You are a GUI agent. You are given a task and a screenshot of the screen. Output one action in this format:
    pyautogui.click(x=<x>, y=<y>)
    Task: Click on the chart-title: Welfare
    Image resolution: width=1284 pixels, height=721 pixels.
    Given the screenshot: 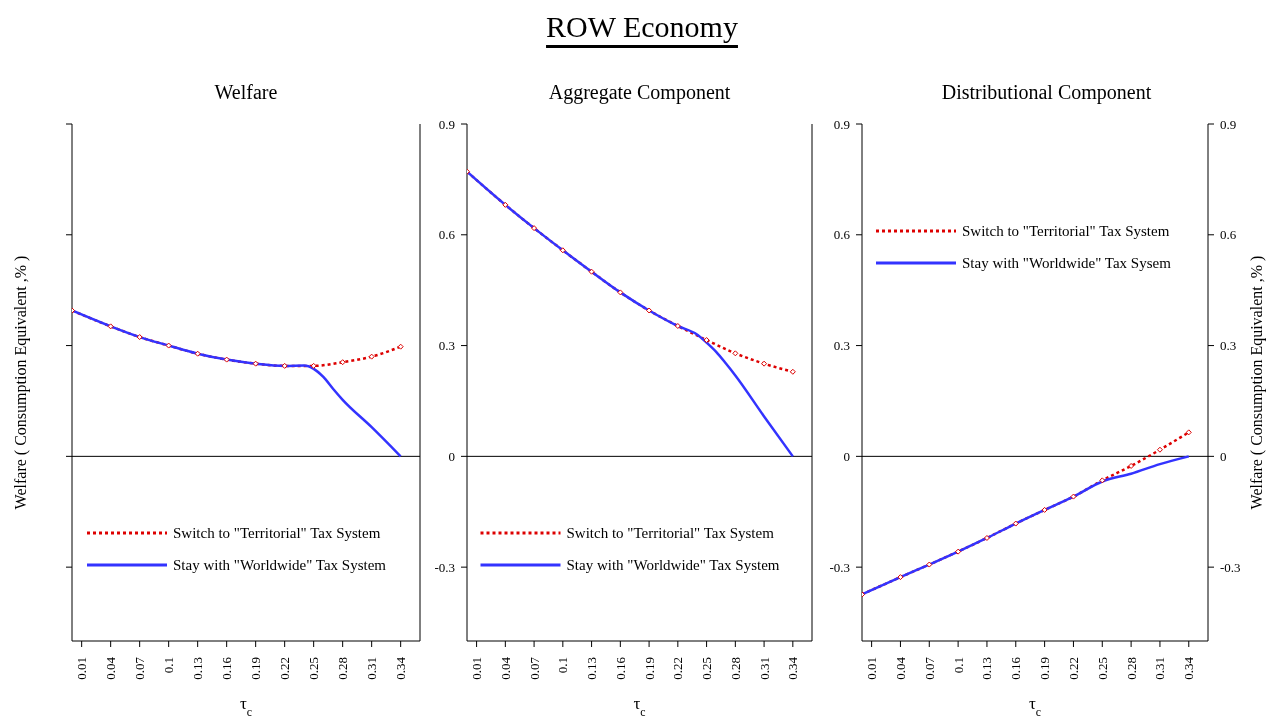 What is the action you would take?
    pyautogui.click(x=246, y=92)
    